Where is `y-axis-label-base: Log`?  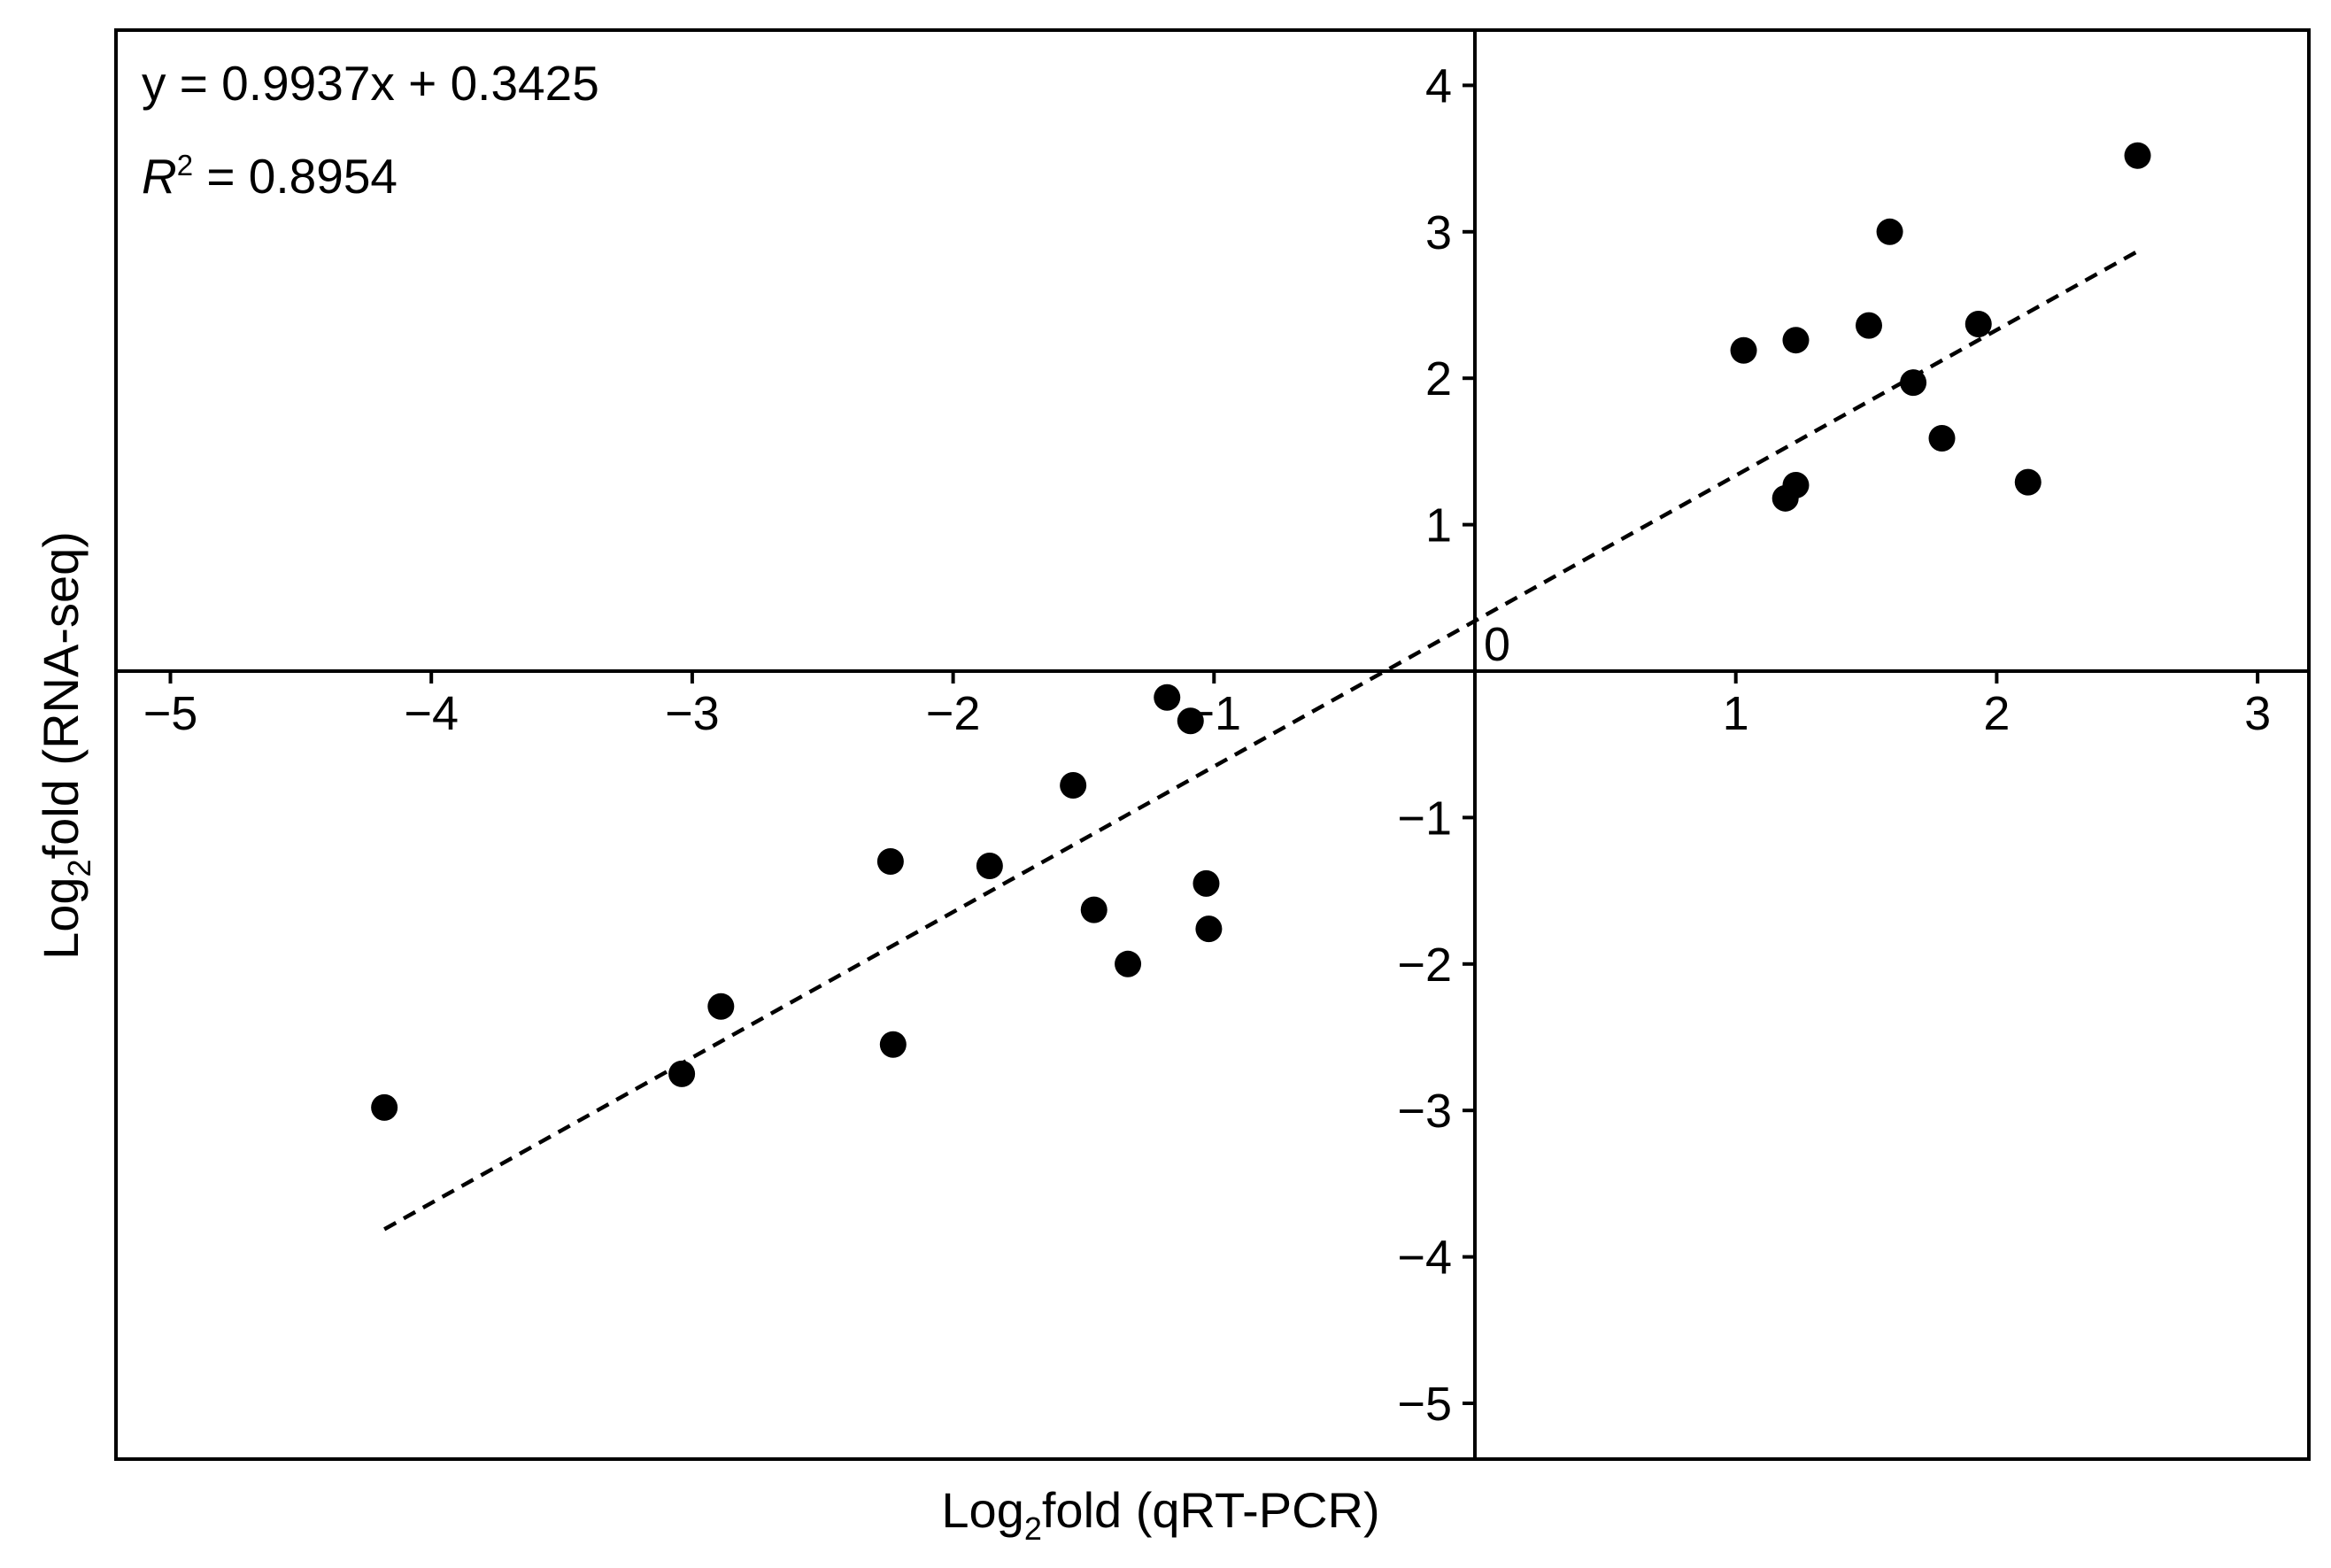
y-axis-label-base: Log is located at coordinates (61, 918).